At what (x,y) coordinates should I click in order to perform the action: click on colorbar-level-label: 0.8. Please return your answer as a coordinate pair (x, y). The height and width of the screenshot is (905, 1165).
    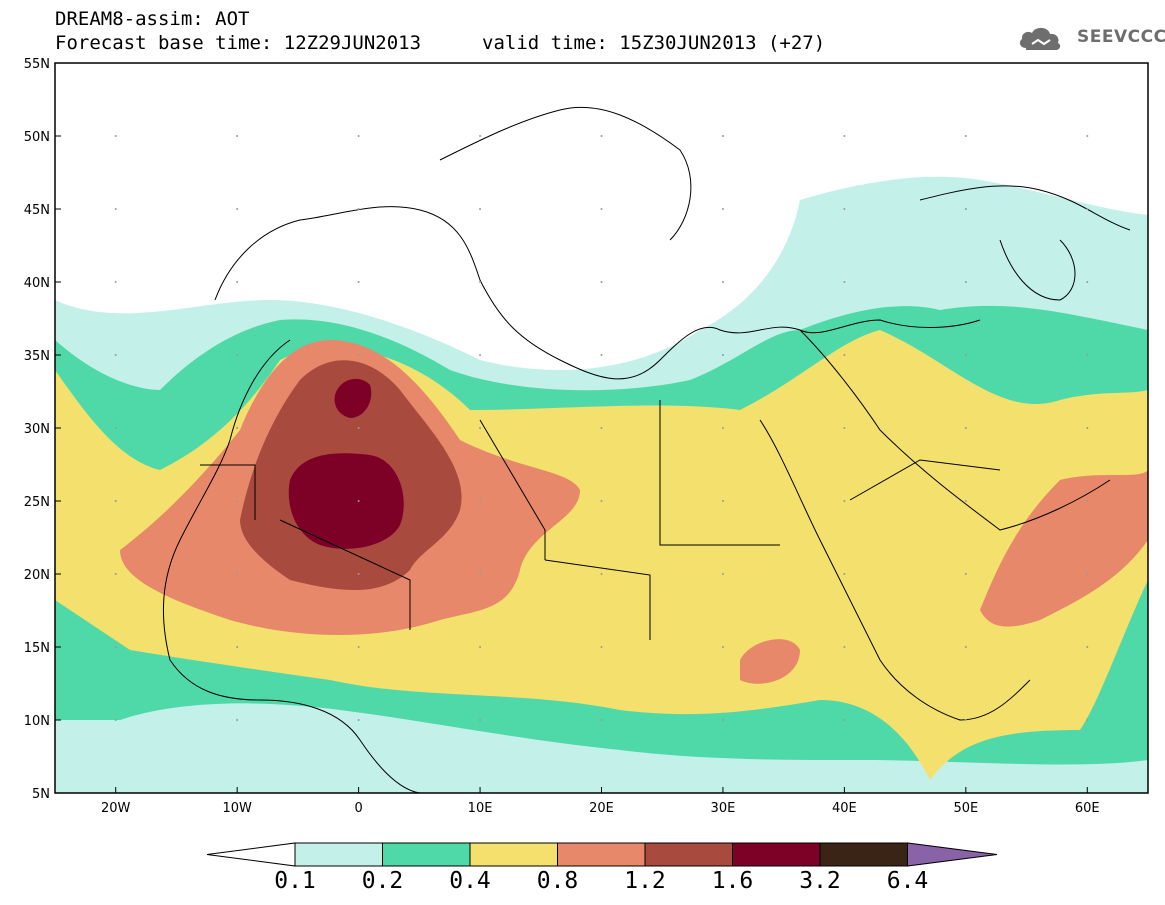
    Looking at the image, I should click on (557, 881).